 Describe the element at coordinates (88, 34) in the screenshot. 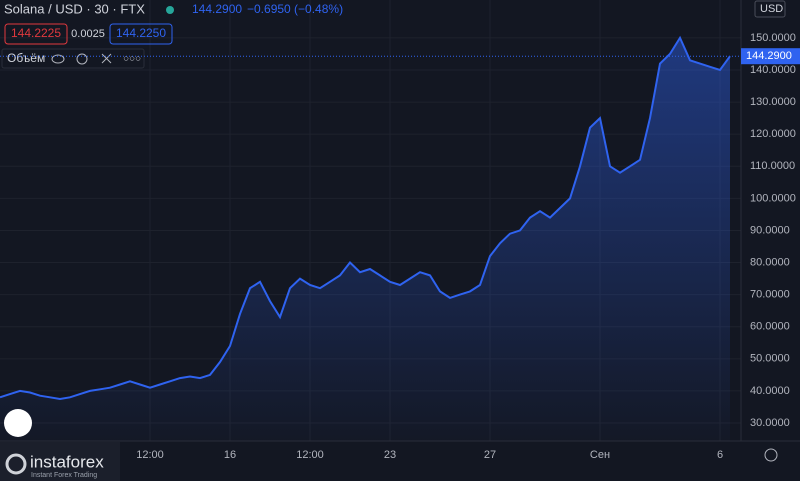

I see `spread: 0.0025` at that location.